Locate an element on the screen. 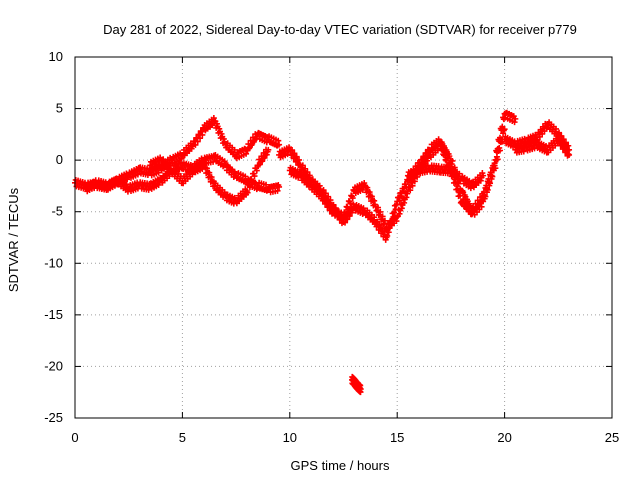 The width and height of the screenshot is (640, 480). x-tick-label: 5 is located at coordinates (182, 437).